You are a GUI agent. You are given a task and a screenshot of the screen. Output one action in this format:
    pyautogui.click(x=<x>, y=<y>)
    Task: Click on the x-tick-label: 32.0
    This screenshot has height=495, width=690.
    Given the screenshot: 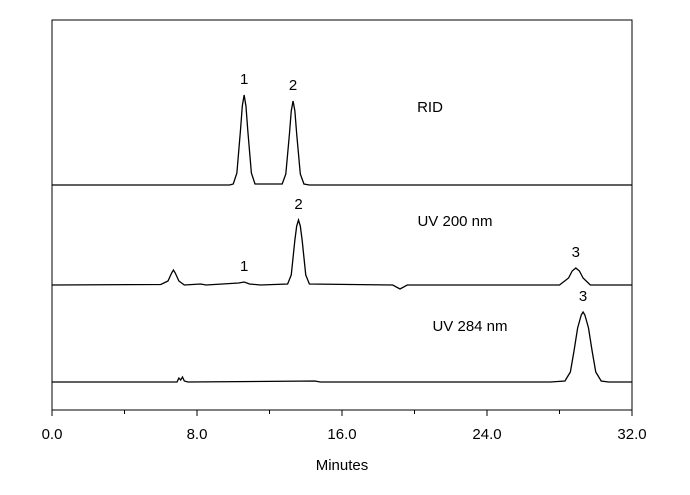 What is the action you would take?
    pyautogui.click(x=631, y=434)
    